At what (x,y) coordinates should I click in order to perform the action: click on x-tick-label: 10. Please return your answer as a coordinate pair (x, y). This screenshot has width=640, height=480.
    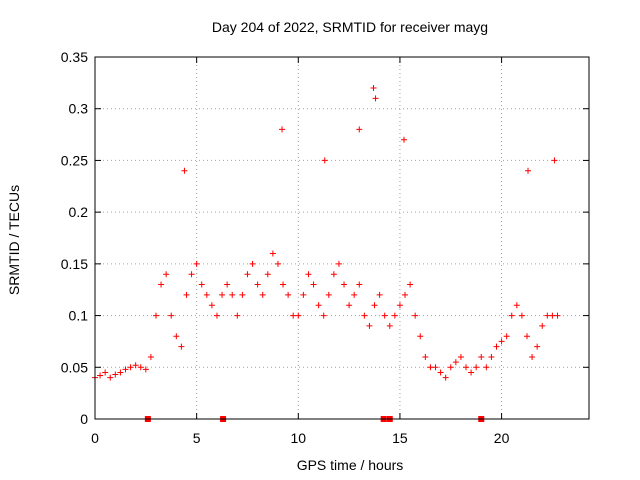
    Looking at the image, I should click on (299, 438).